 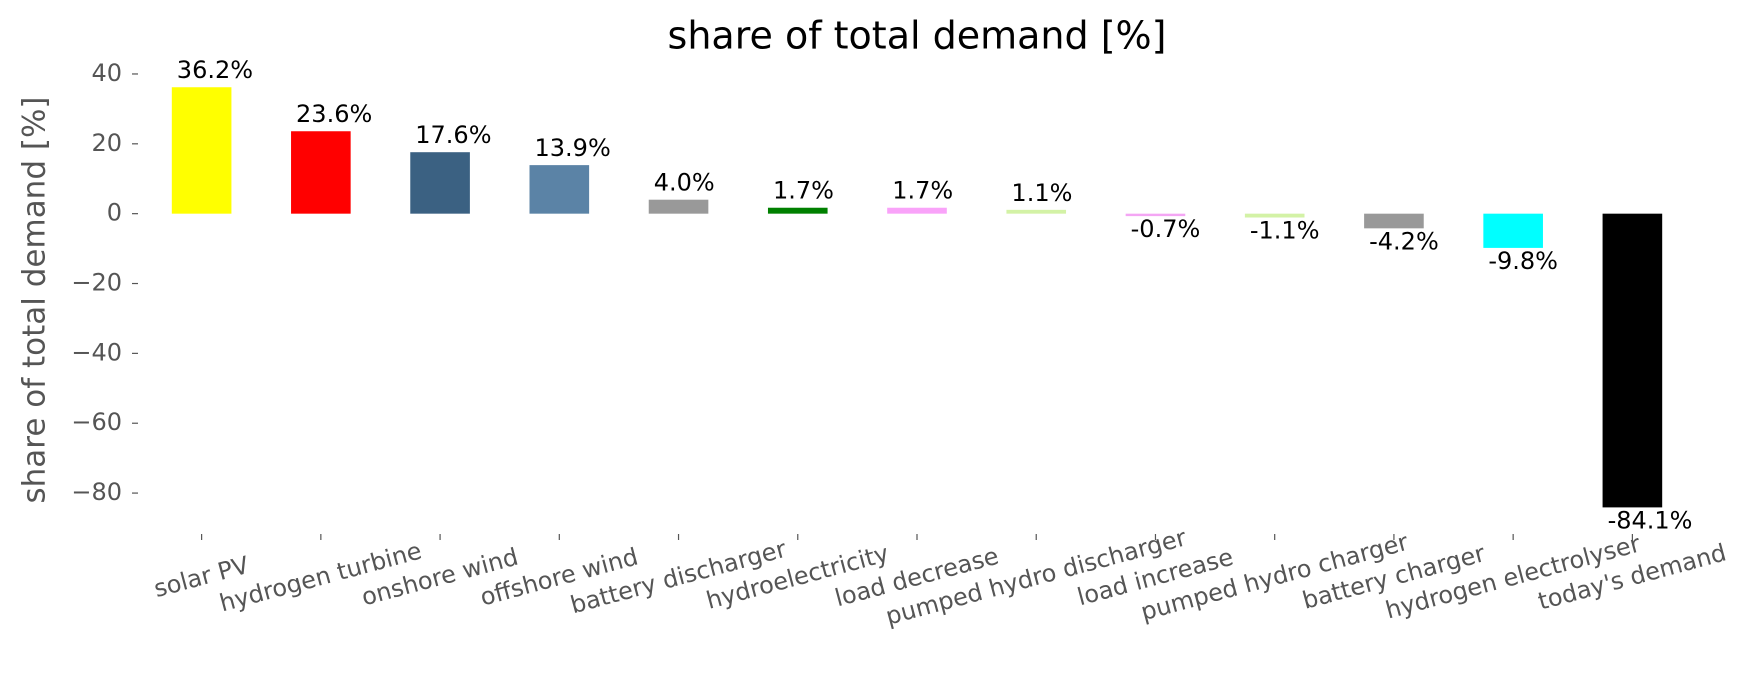 What do you see at coordinates (1650, 520) in the screenshot?
I see `value-label: -84.1%` at bounding box center [1650, 520].